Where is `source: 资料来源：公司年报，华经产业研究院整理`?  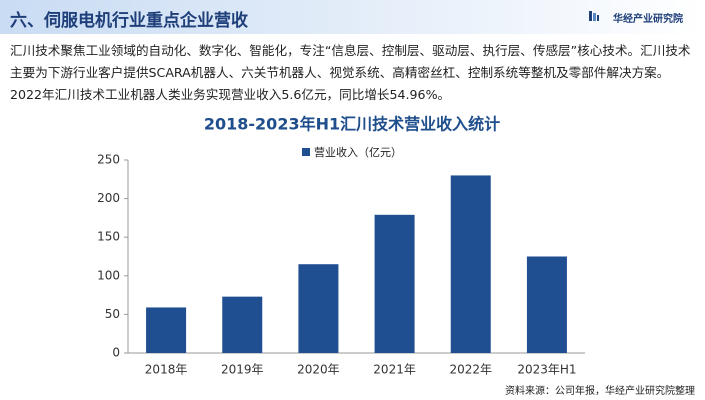
source: 资料来源：公司年报，华经产业研究院整理 is located at coordinates (600, 390).